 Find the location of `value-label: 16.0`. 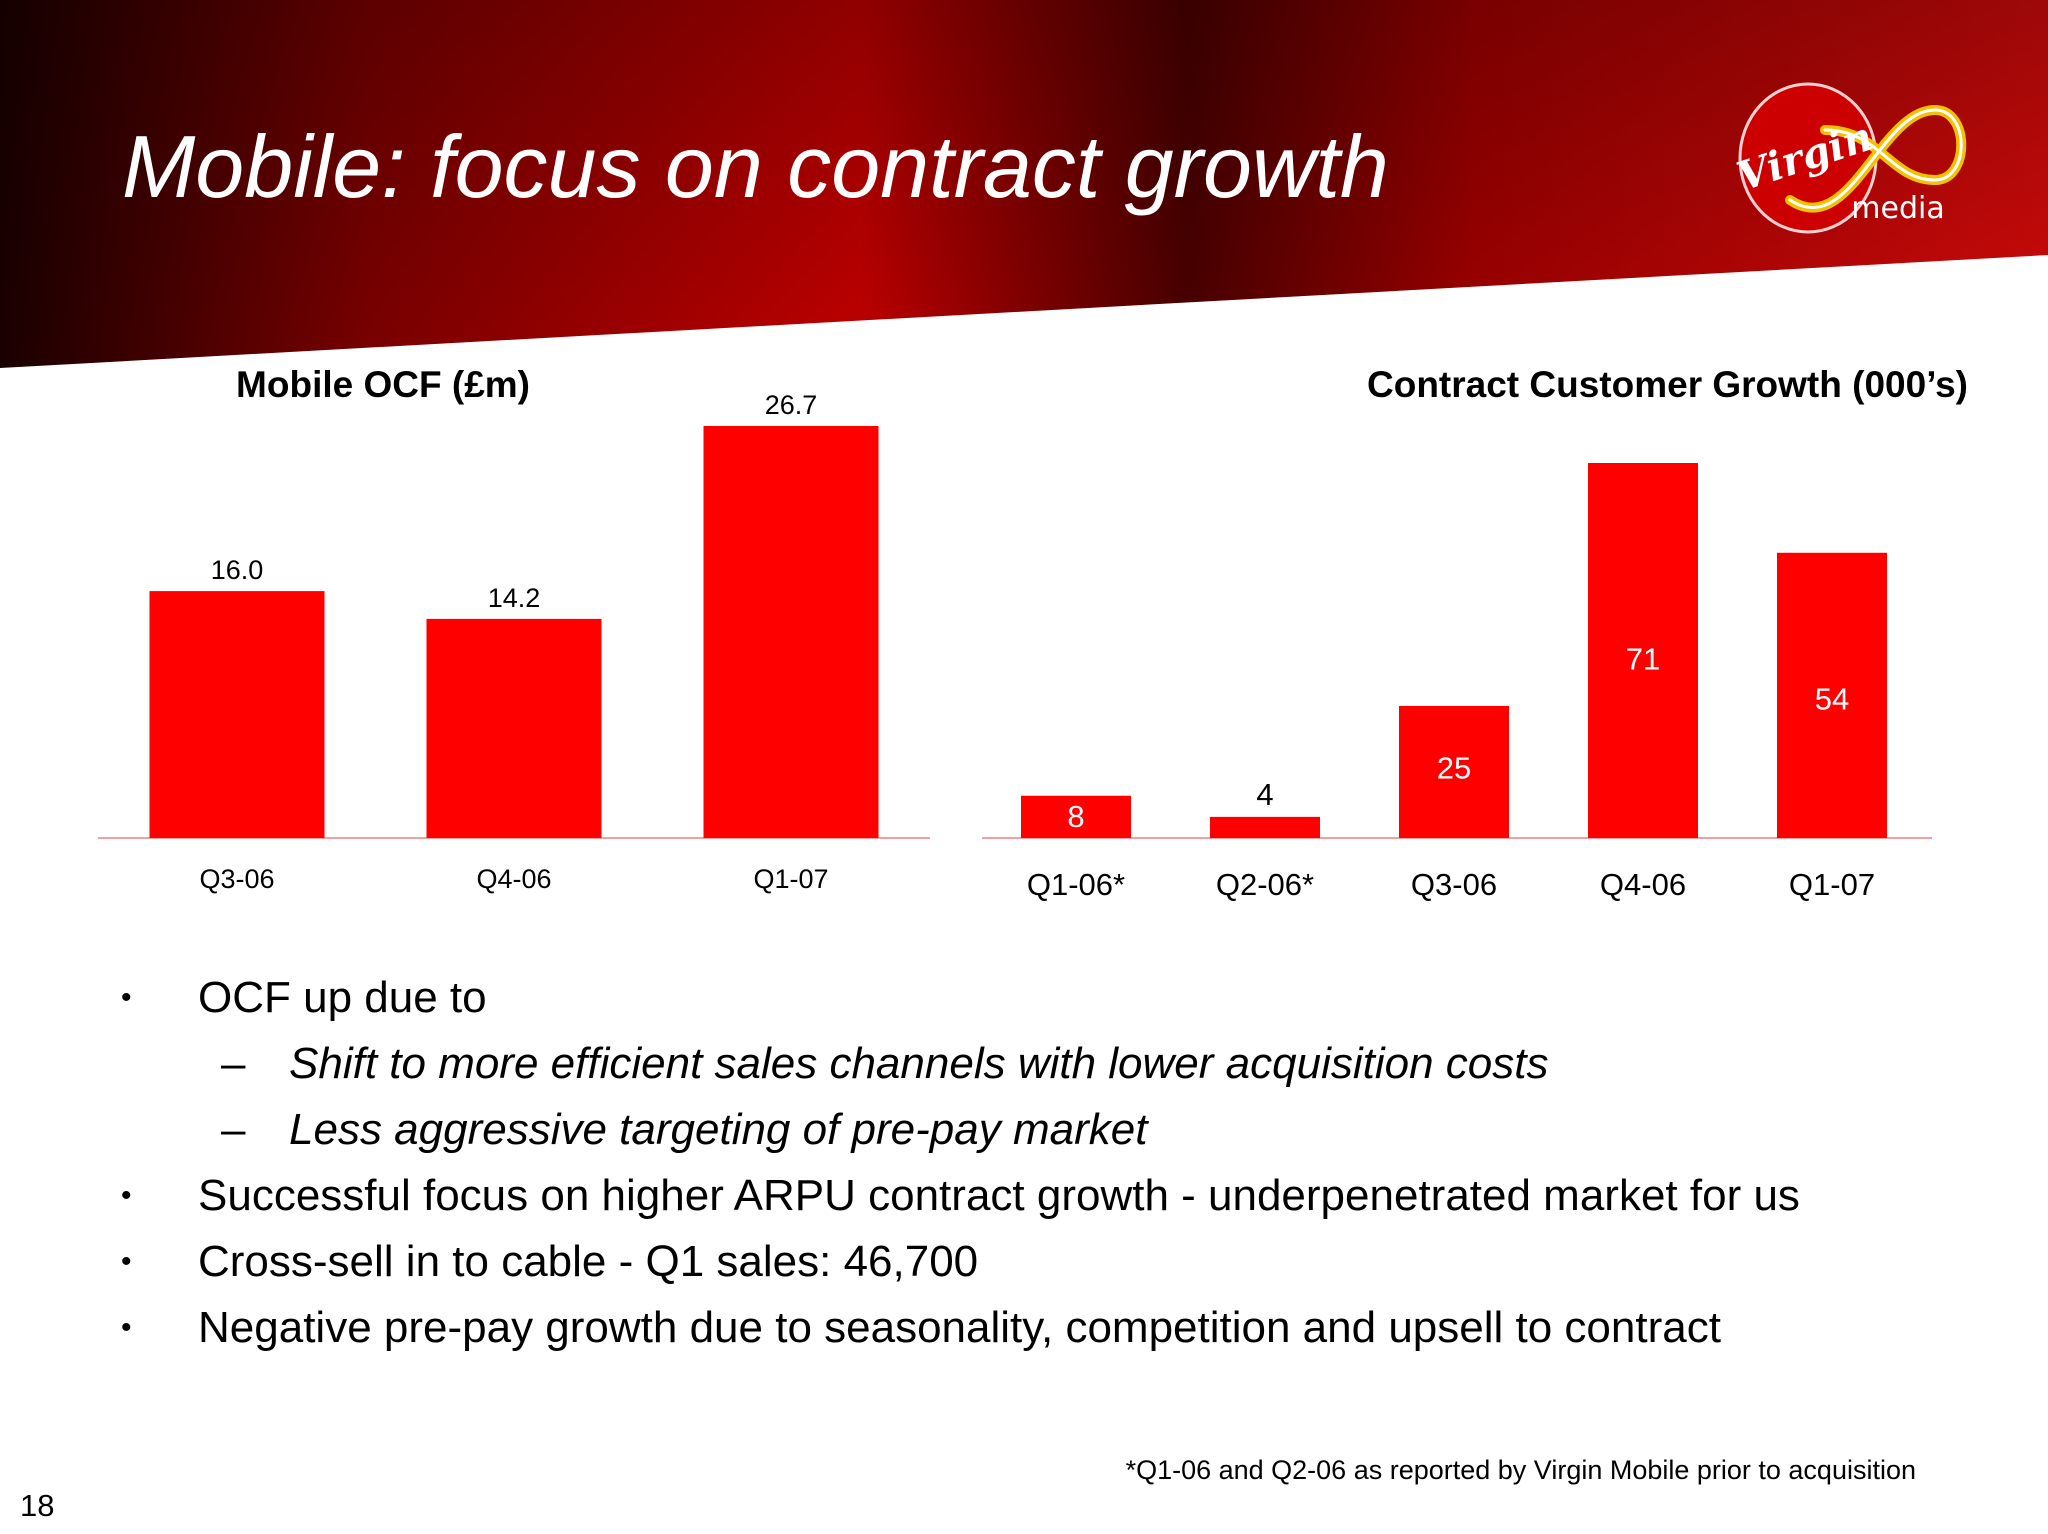

value-label: 16.0 is located at coordinates (237, 570).